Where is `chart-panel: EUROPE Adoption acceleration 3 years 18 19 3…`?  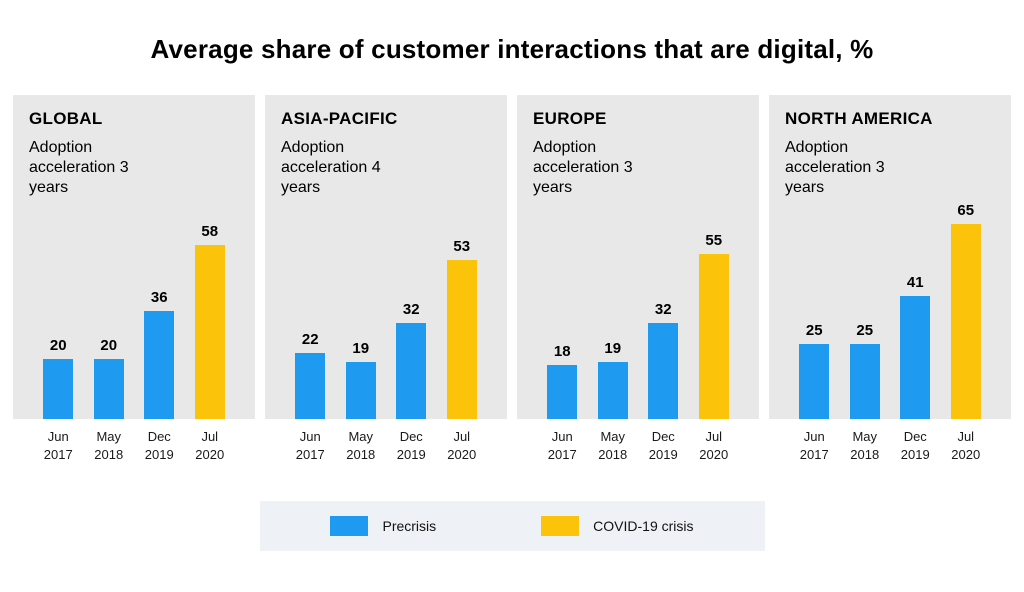
chart-panel: EUROPE Adoption acceleration 3 years 18 19 3… is located at coordinates (638, 279).